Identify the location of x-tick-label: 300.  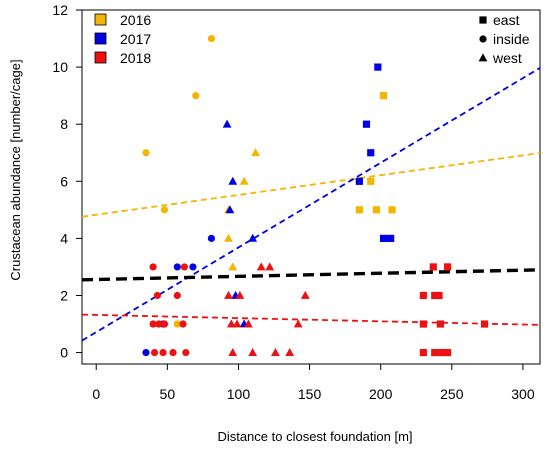
(523, 394).